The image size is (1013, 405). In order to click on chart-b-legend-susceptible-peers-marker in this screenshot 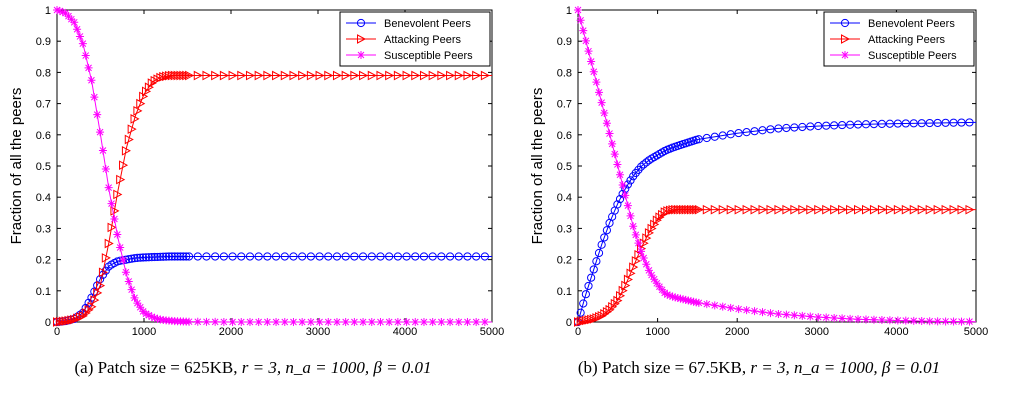, I will do `click(845, 55)`.